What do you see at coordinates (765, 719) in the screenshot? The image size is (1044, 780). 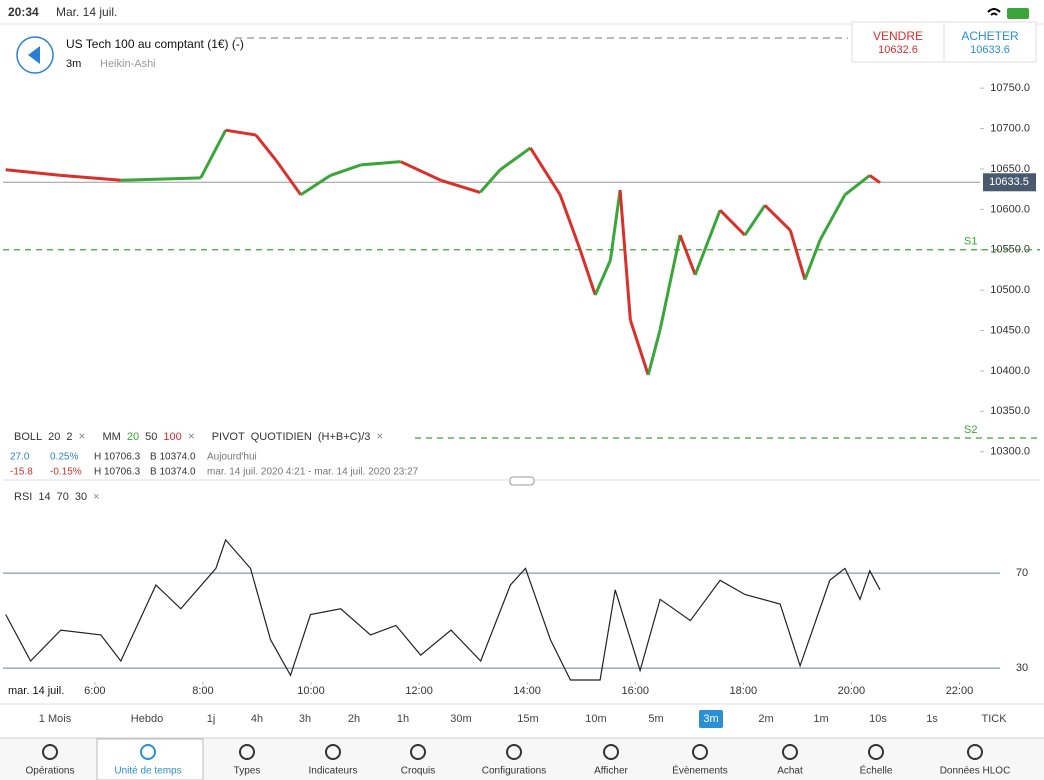 I see `timeframe-option: 2m` at bounding box center [765, 719].